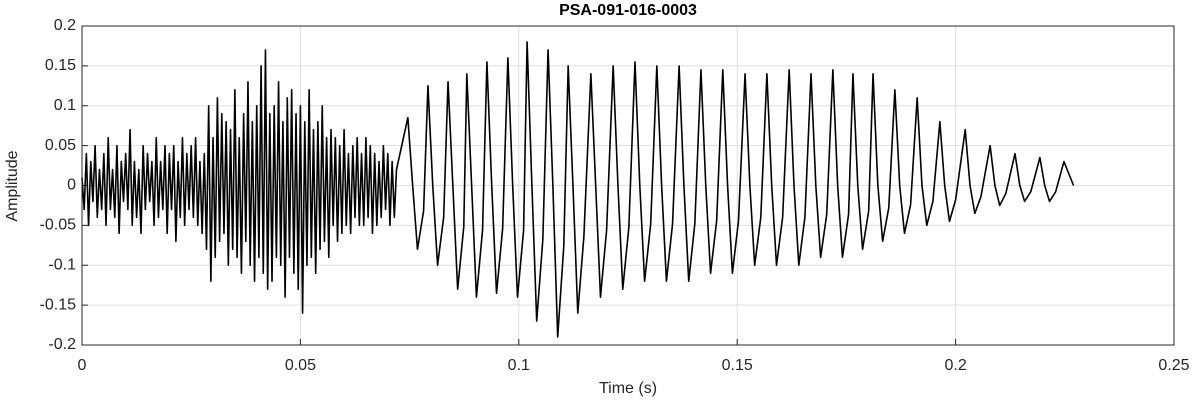 This screenshot has width=1193, height=404. Describe the element at coordinates (300, 365) in the screenshot. I see `x-tick-label: 0.05` at that location.